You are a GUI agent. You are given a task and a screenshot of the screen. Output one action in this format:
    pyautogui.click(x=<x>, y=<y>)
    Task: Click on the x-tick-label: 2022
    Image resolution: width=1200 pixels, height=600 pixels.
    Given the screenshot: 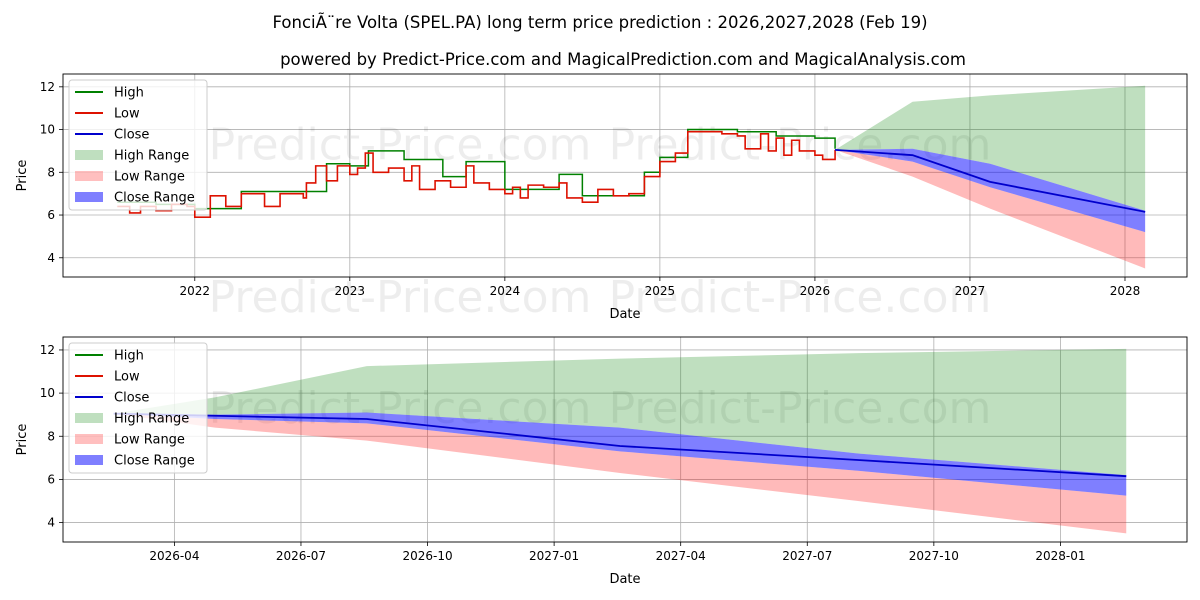 What is the action you would take?
    pyautogui.click(x=195, y=291)
    